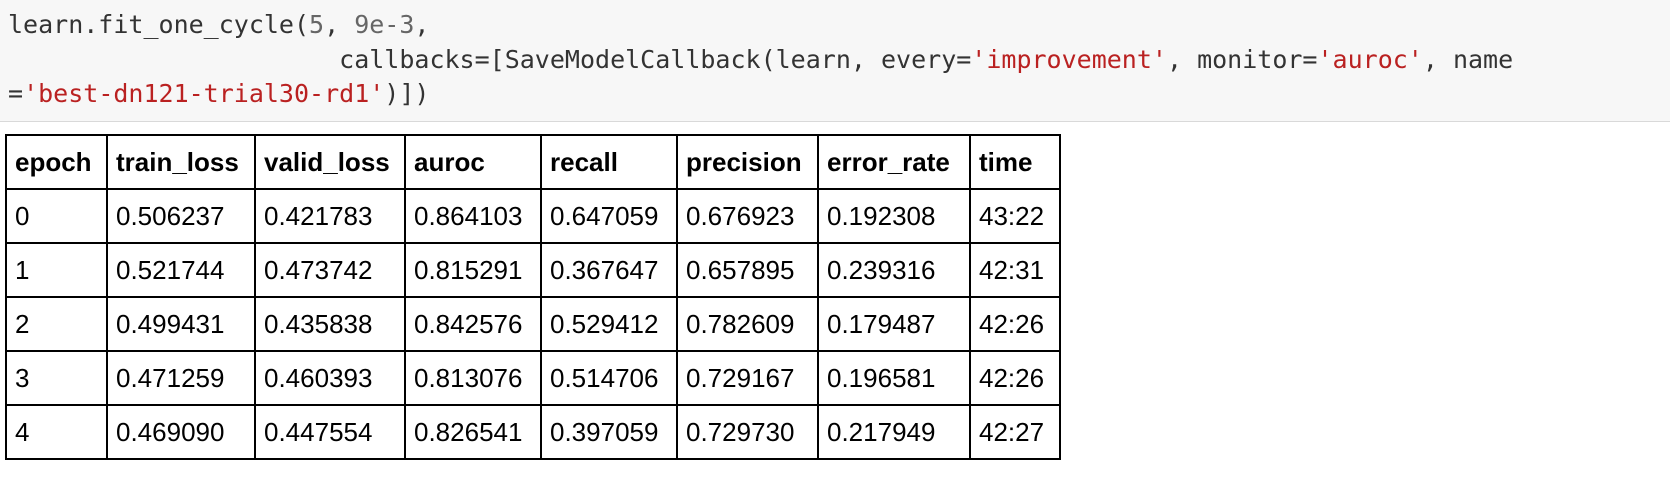  Describe the element at coordinates (473, 270) in the screenshot. I see `table-cell: 0.815291` at that location.